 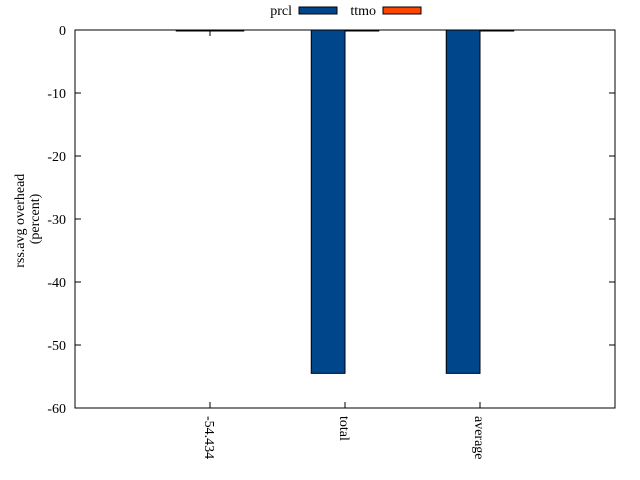 What do you see at coordinates (346, 11) in the screenshot?
I see `legend: prcl ttmo` at bounding box center [346, 11].